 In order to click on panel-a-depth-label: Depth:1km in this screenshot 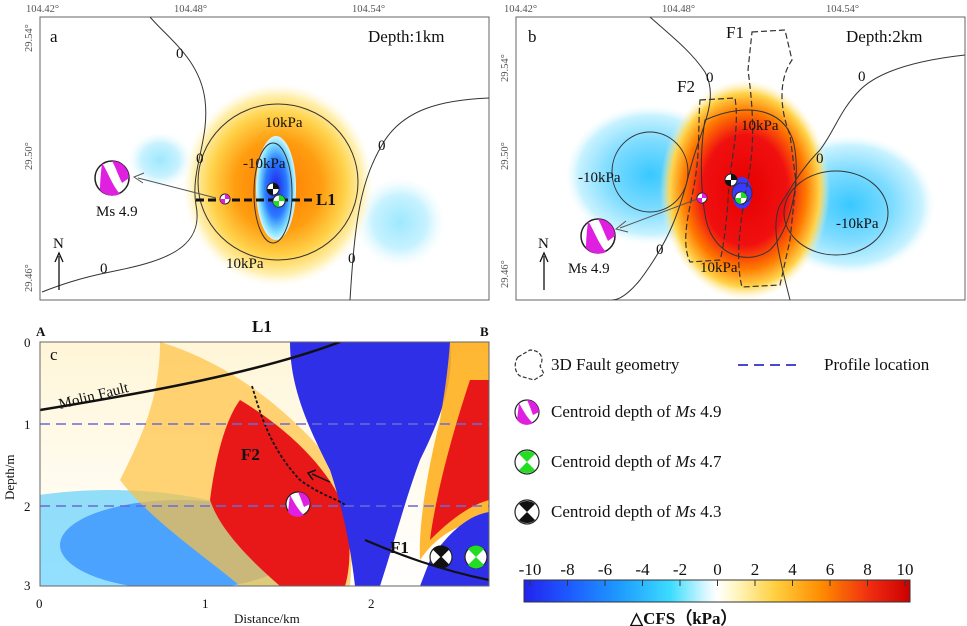, I will do `click(406, 36)`.